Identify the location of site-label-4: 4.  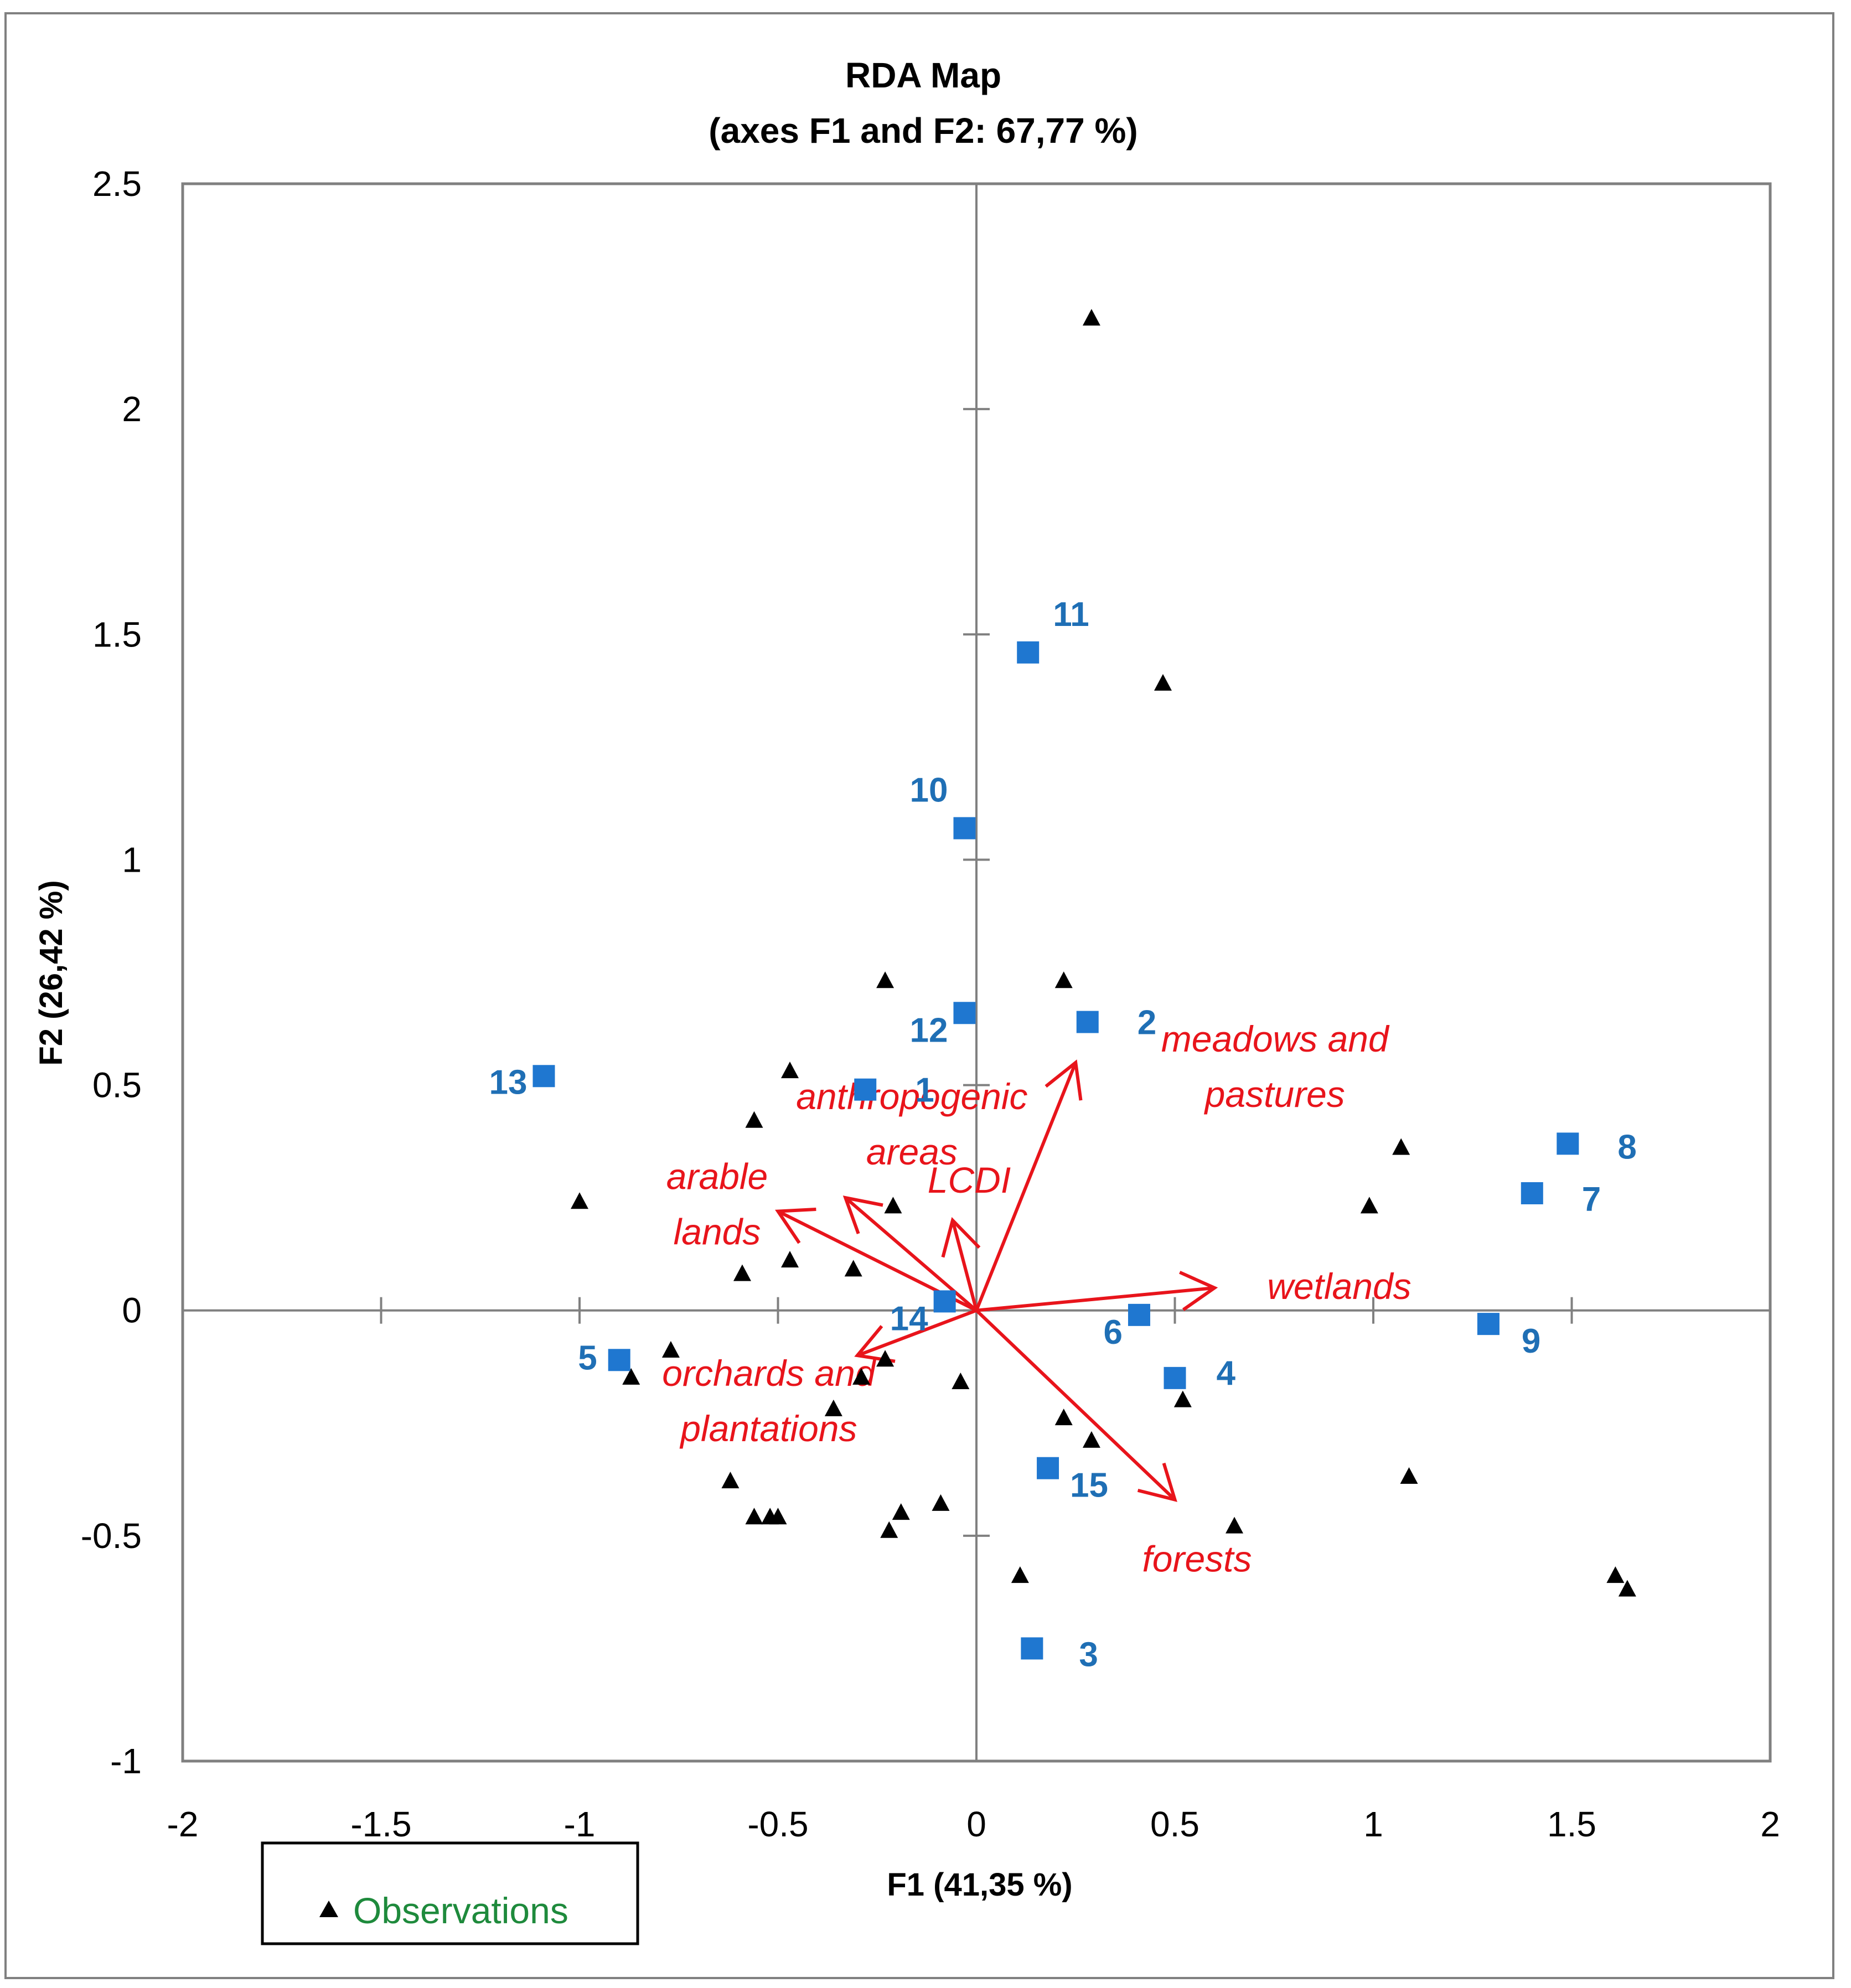
(1226, 1373).